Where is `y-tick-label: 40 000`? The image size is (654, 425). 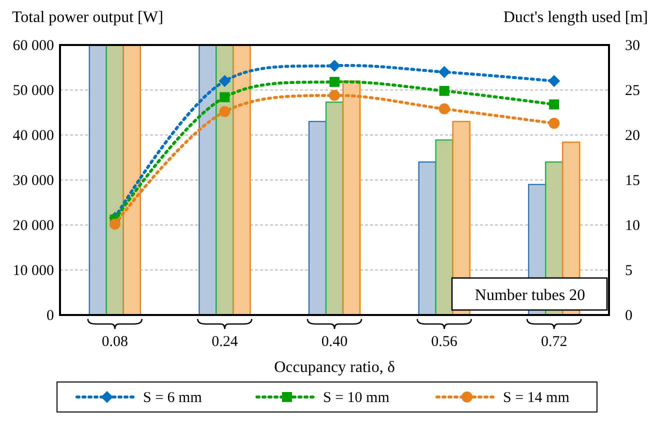
y-tick-label: 40 000 is located at coordinates (33, 136).